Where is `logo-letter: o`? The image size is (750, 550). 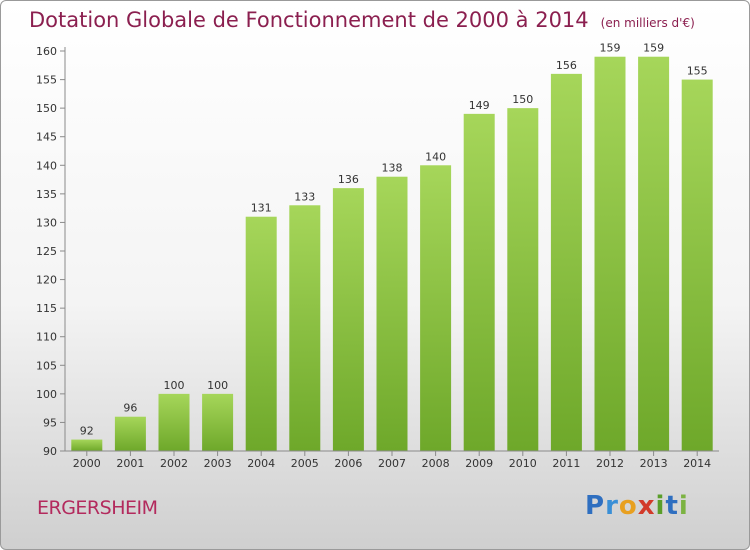
logo-letter: o is located at coordinates (628, 506).